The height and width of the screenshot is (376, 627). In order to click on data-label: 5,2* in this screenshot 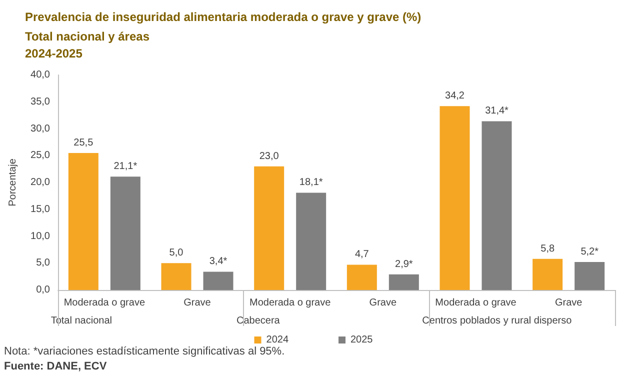, I will do `click(589, 252)`.